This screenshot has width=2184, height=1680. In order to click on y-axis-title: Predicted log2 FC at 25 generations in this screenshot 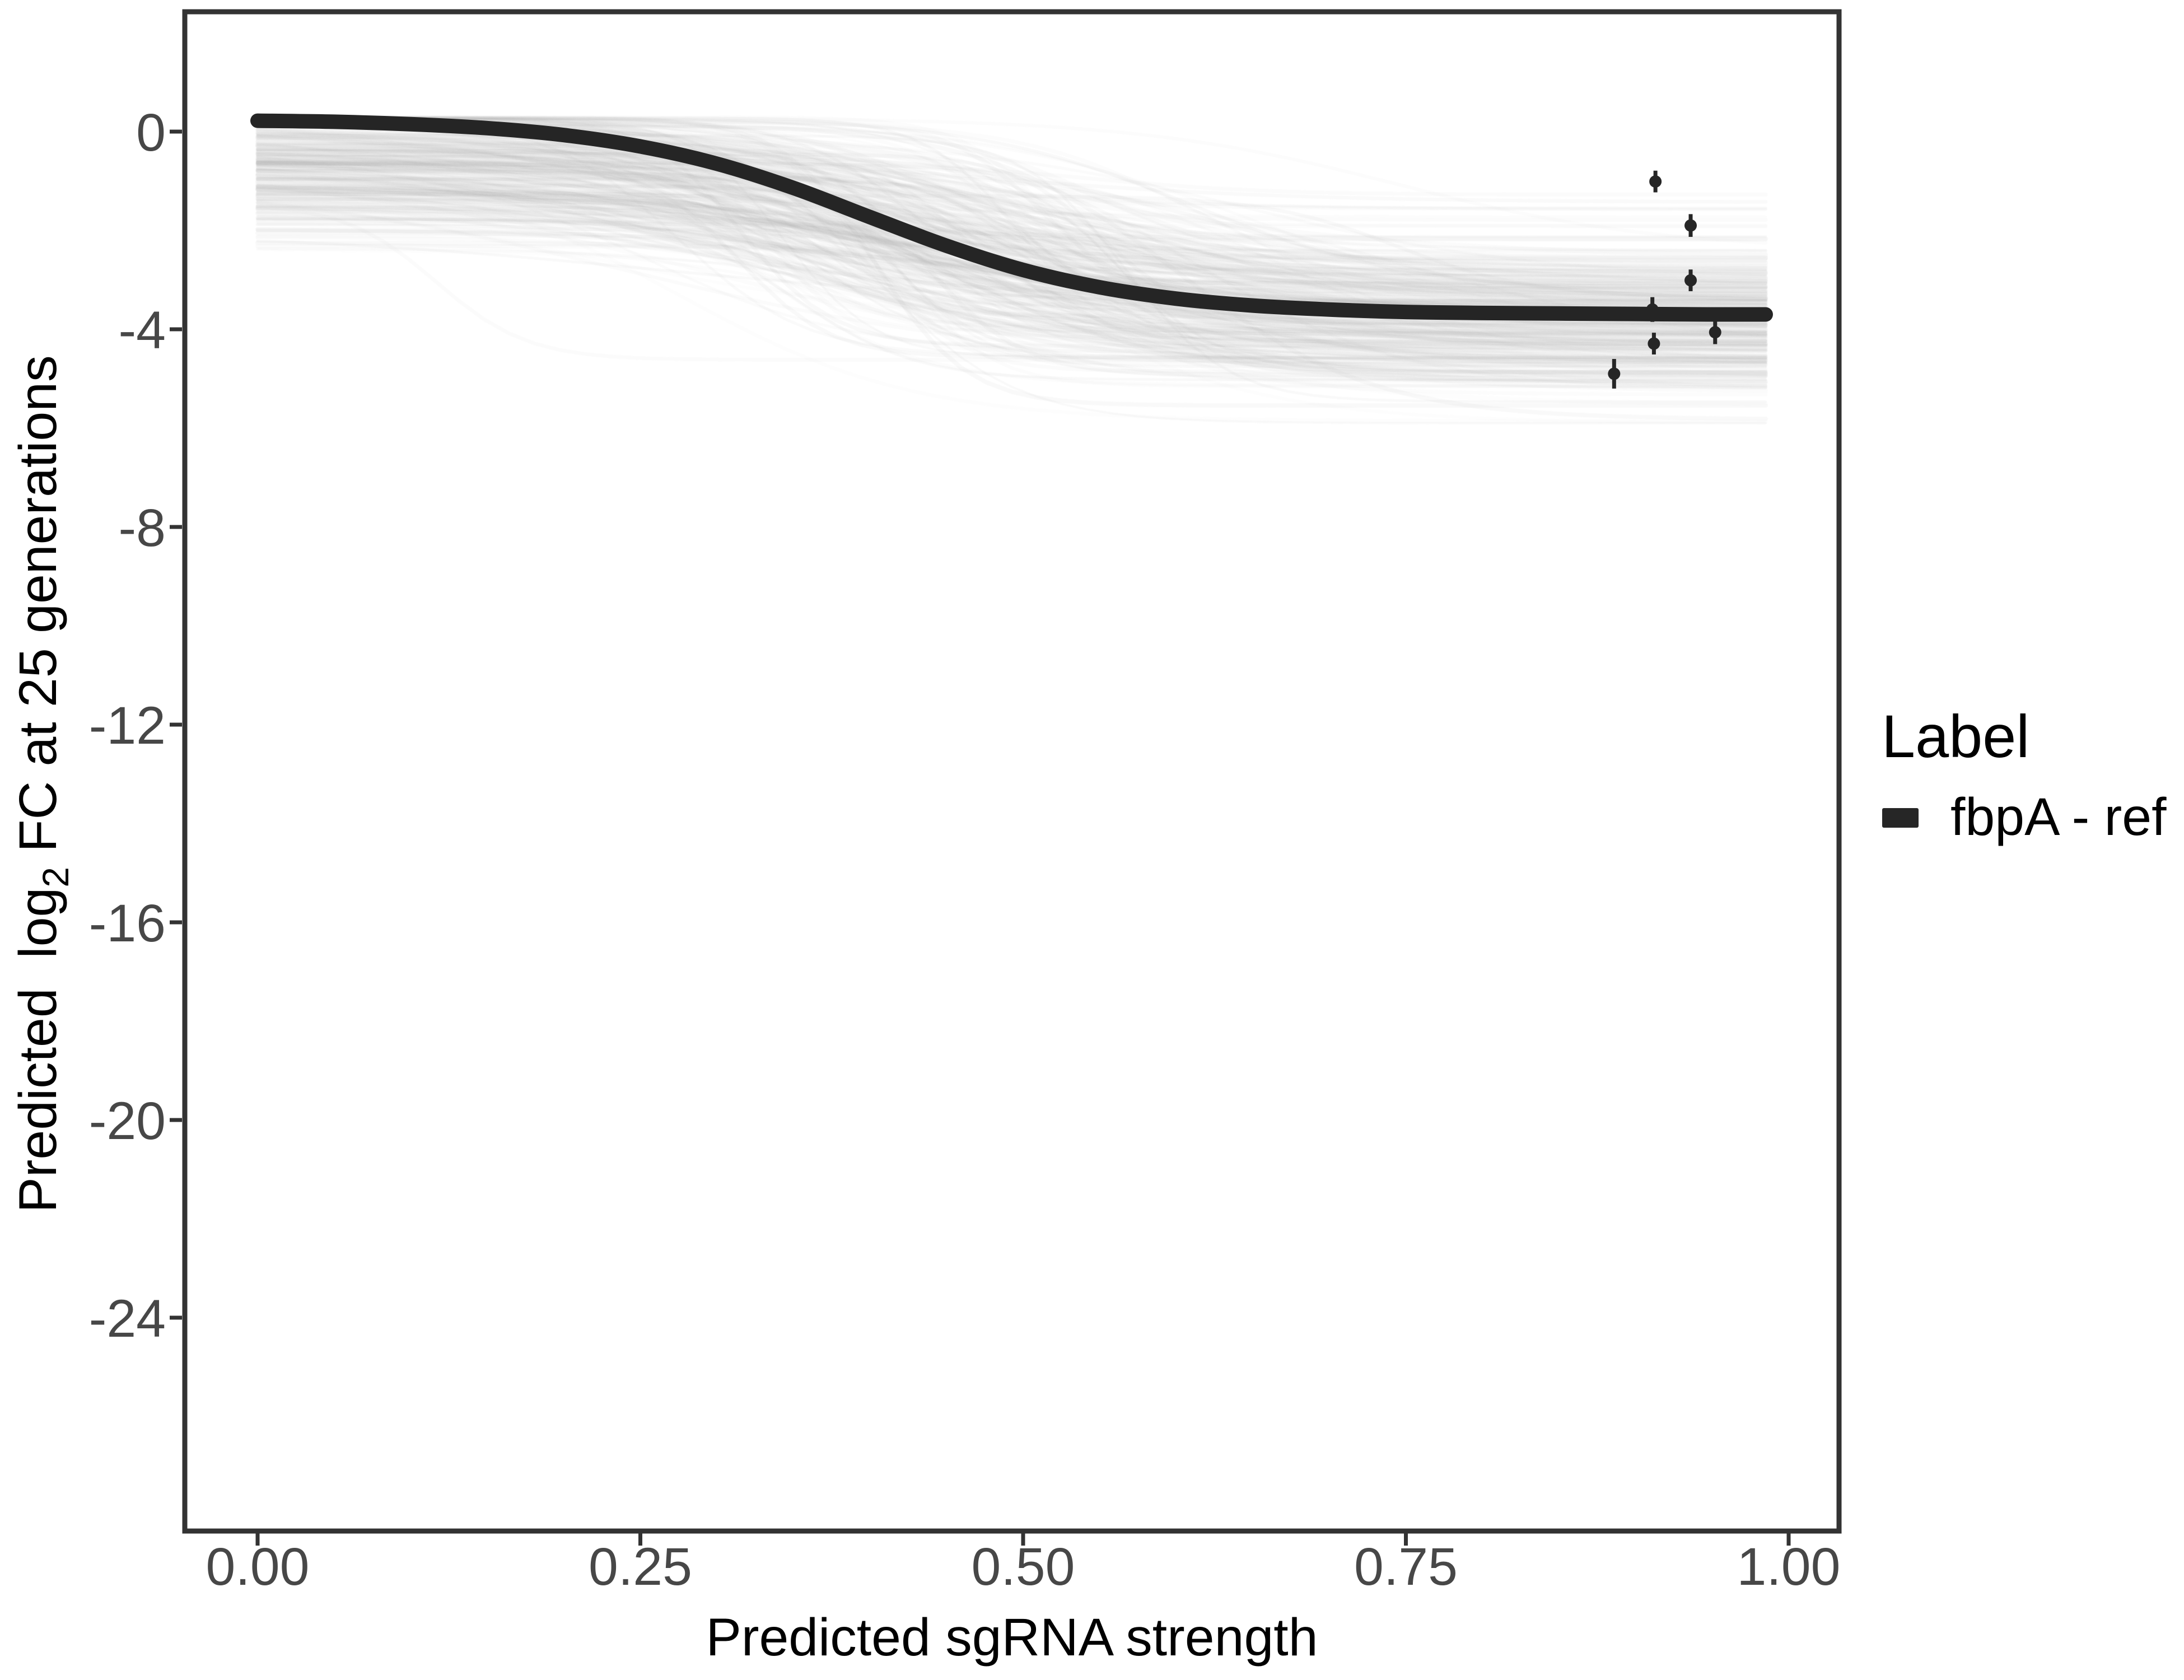, I will do `click(42, 784)`.